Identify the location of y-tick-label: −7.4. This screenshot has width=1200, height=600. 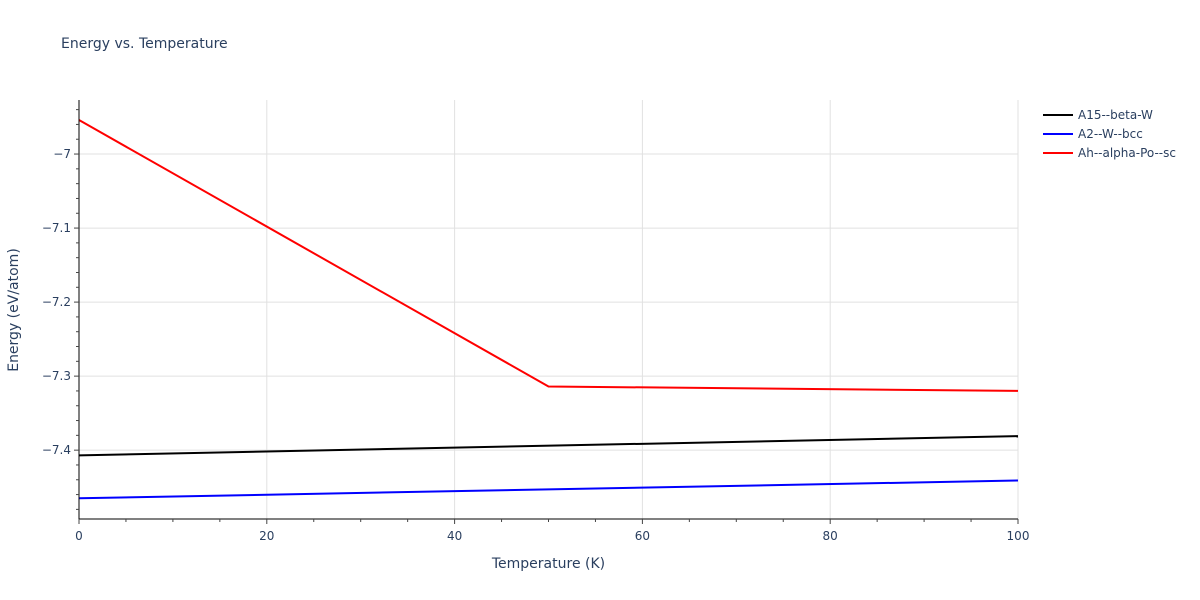
(56, 450).